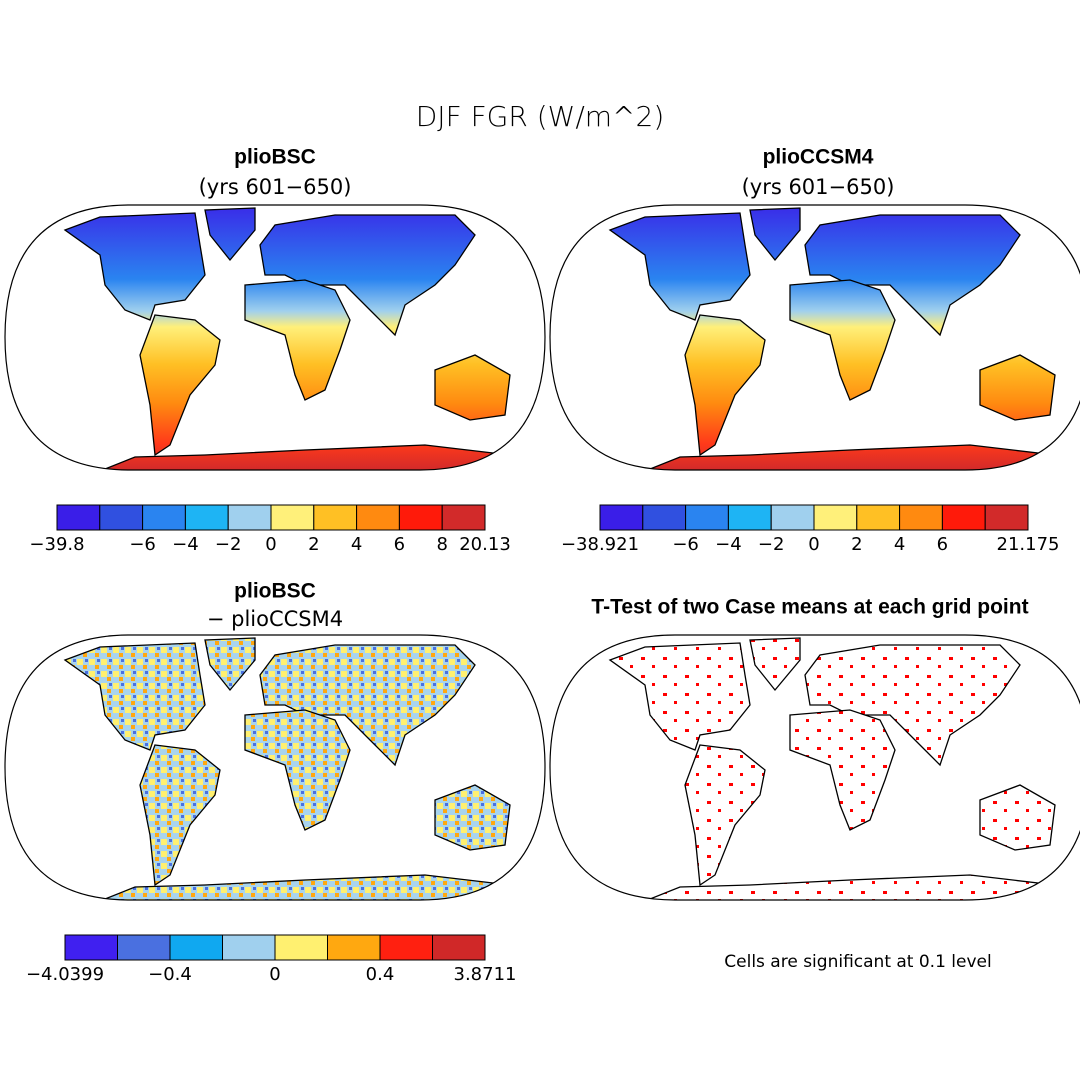  What do you see at coordinates (1028, 544) in the screenshot?
I see `colorbar-label: 21.175` at bounding box center [1028, 544].